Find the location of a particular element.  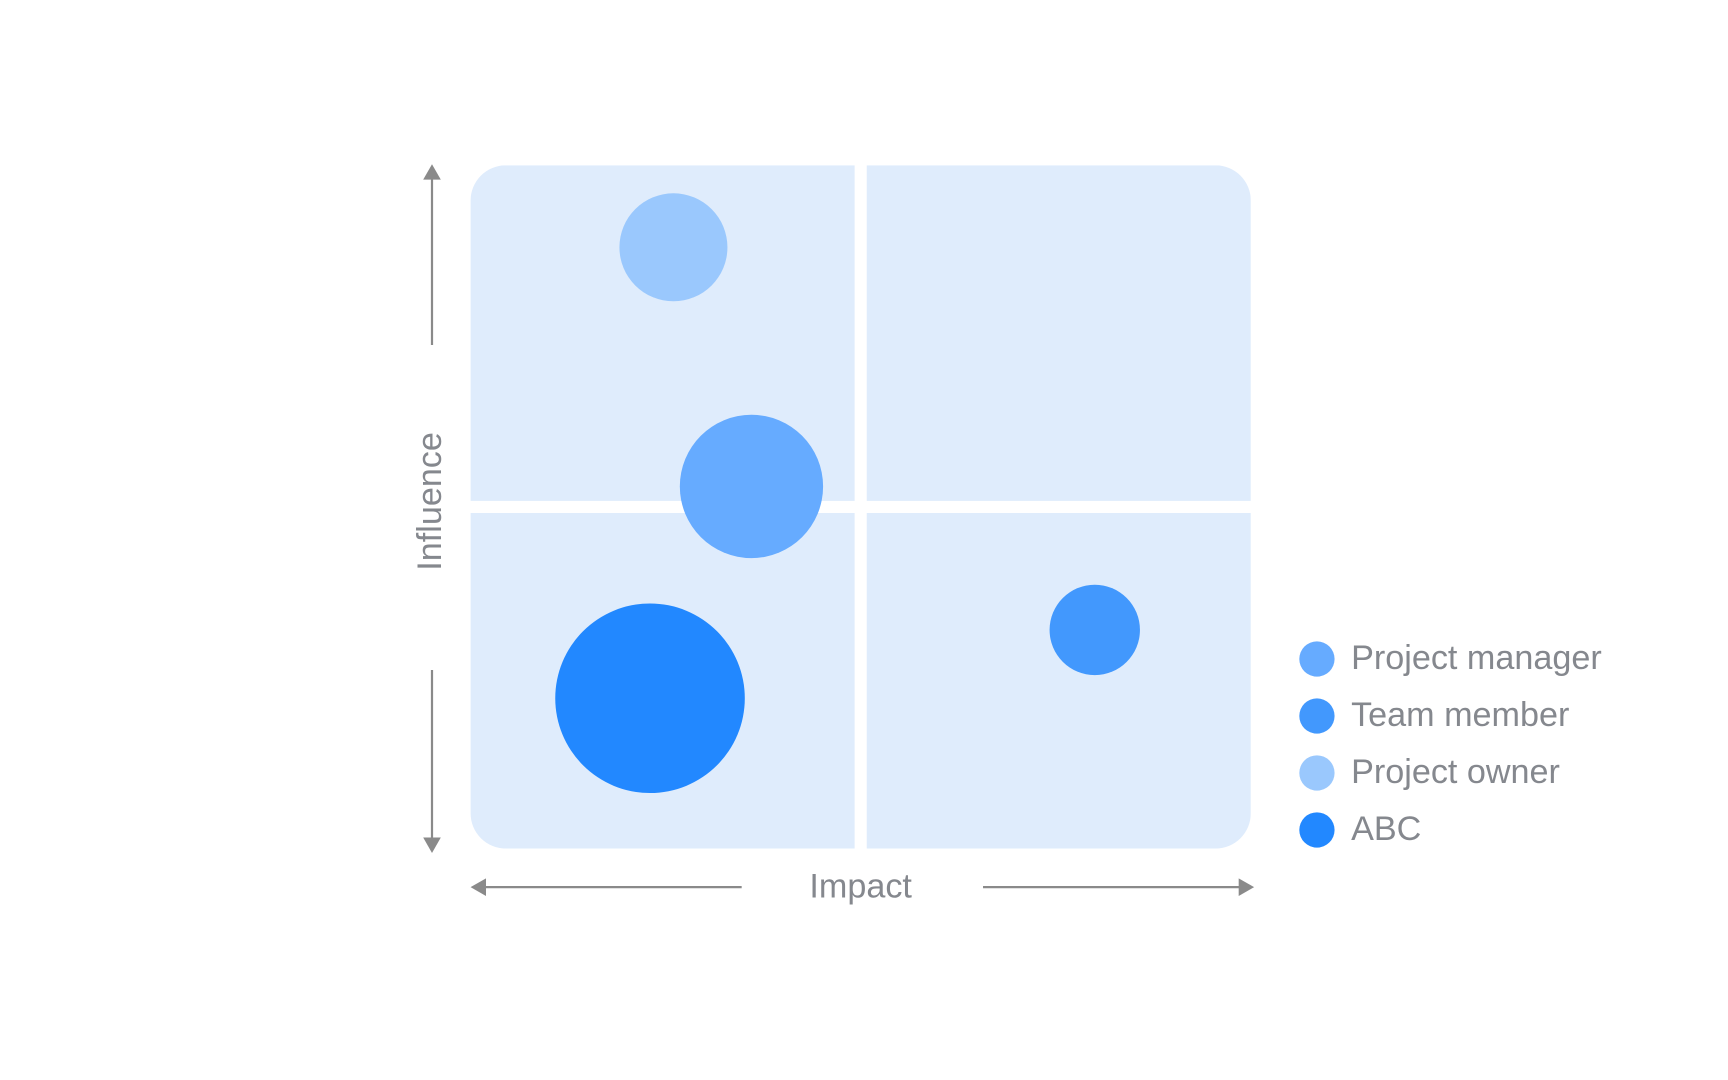

legend-label: ABC is located at coordinates (1386, 829).